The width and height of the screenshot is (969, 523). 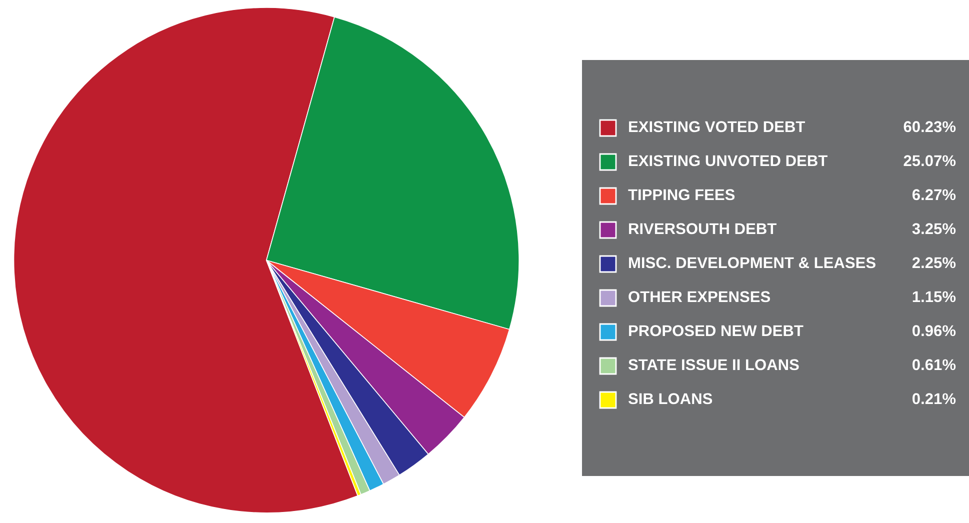 I want to click on data-label: 2.25%, so click(x=934, y=262).